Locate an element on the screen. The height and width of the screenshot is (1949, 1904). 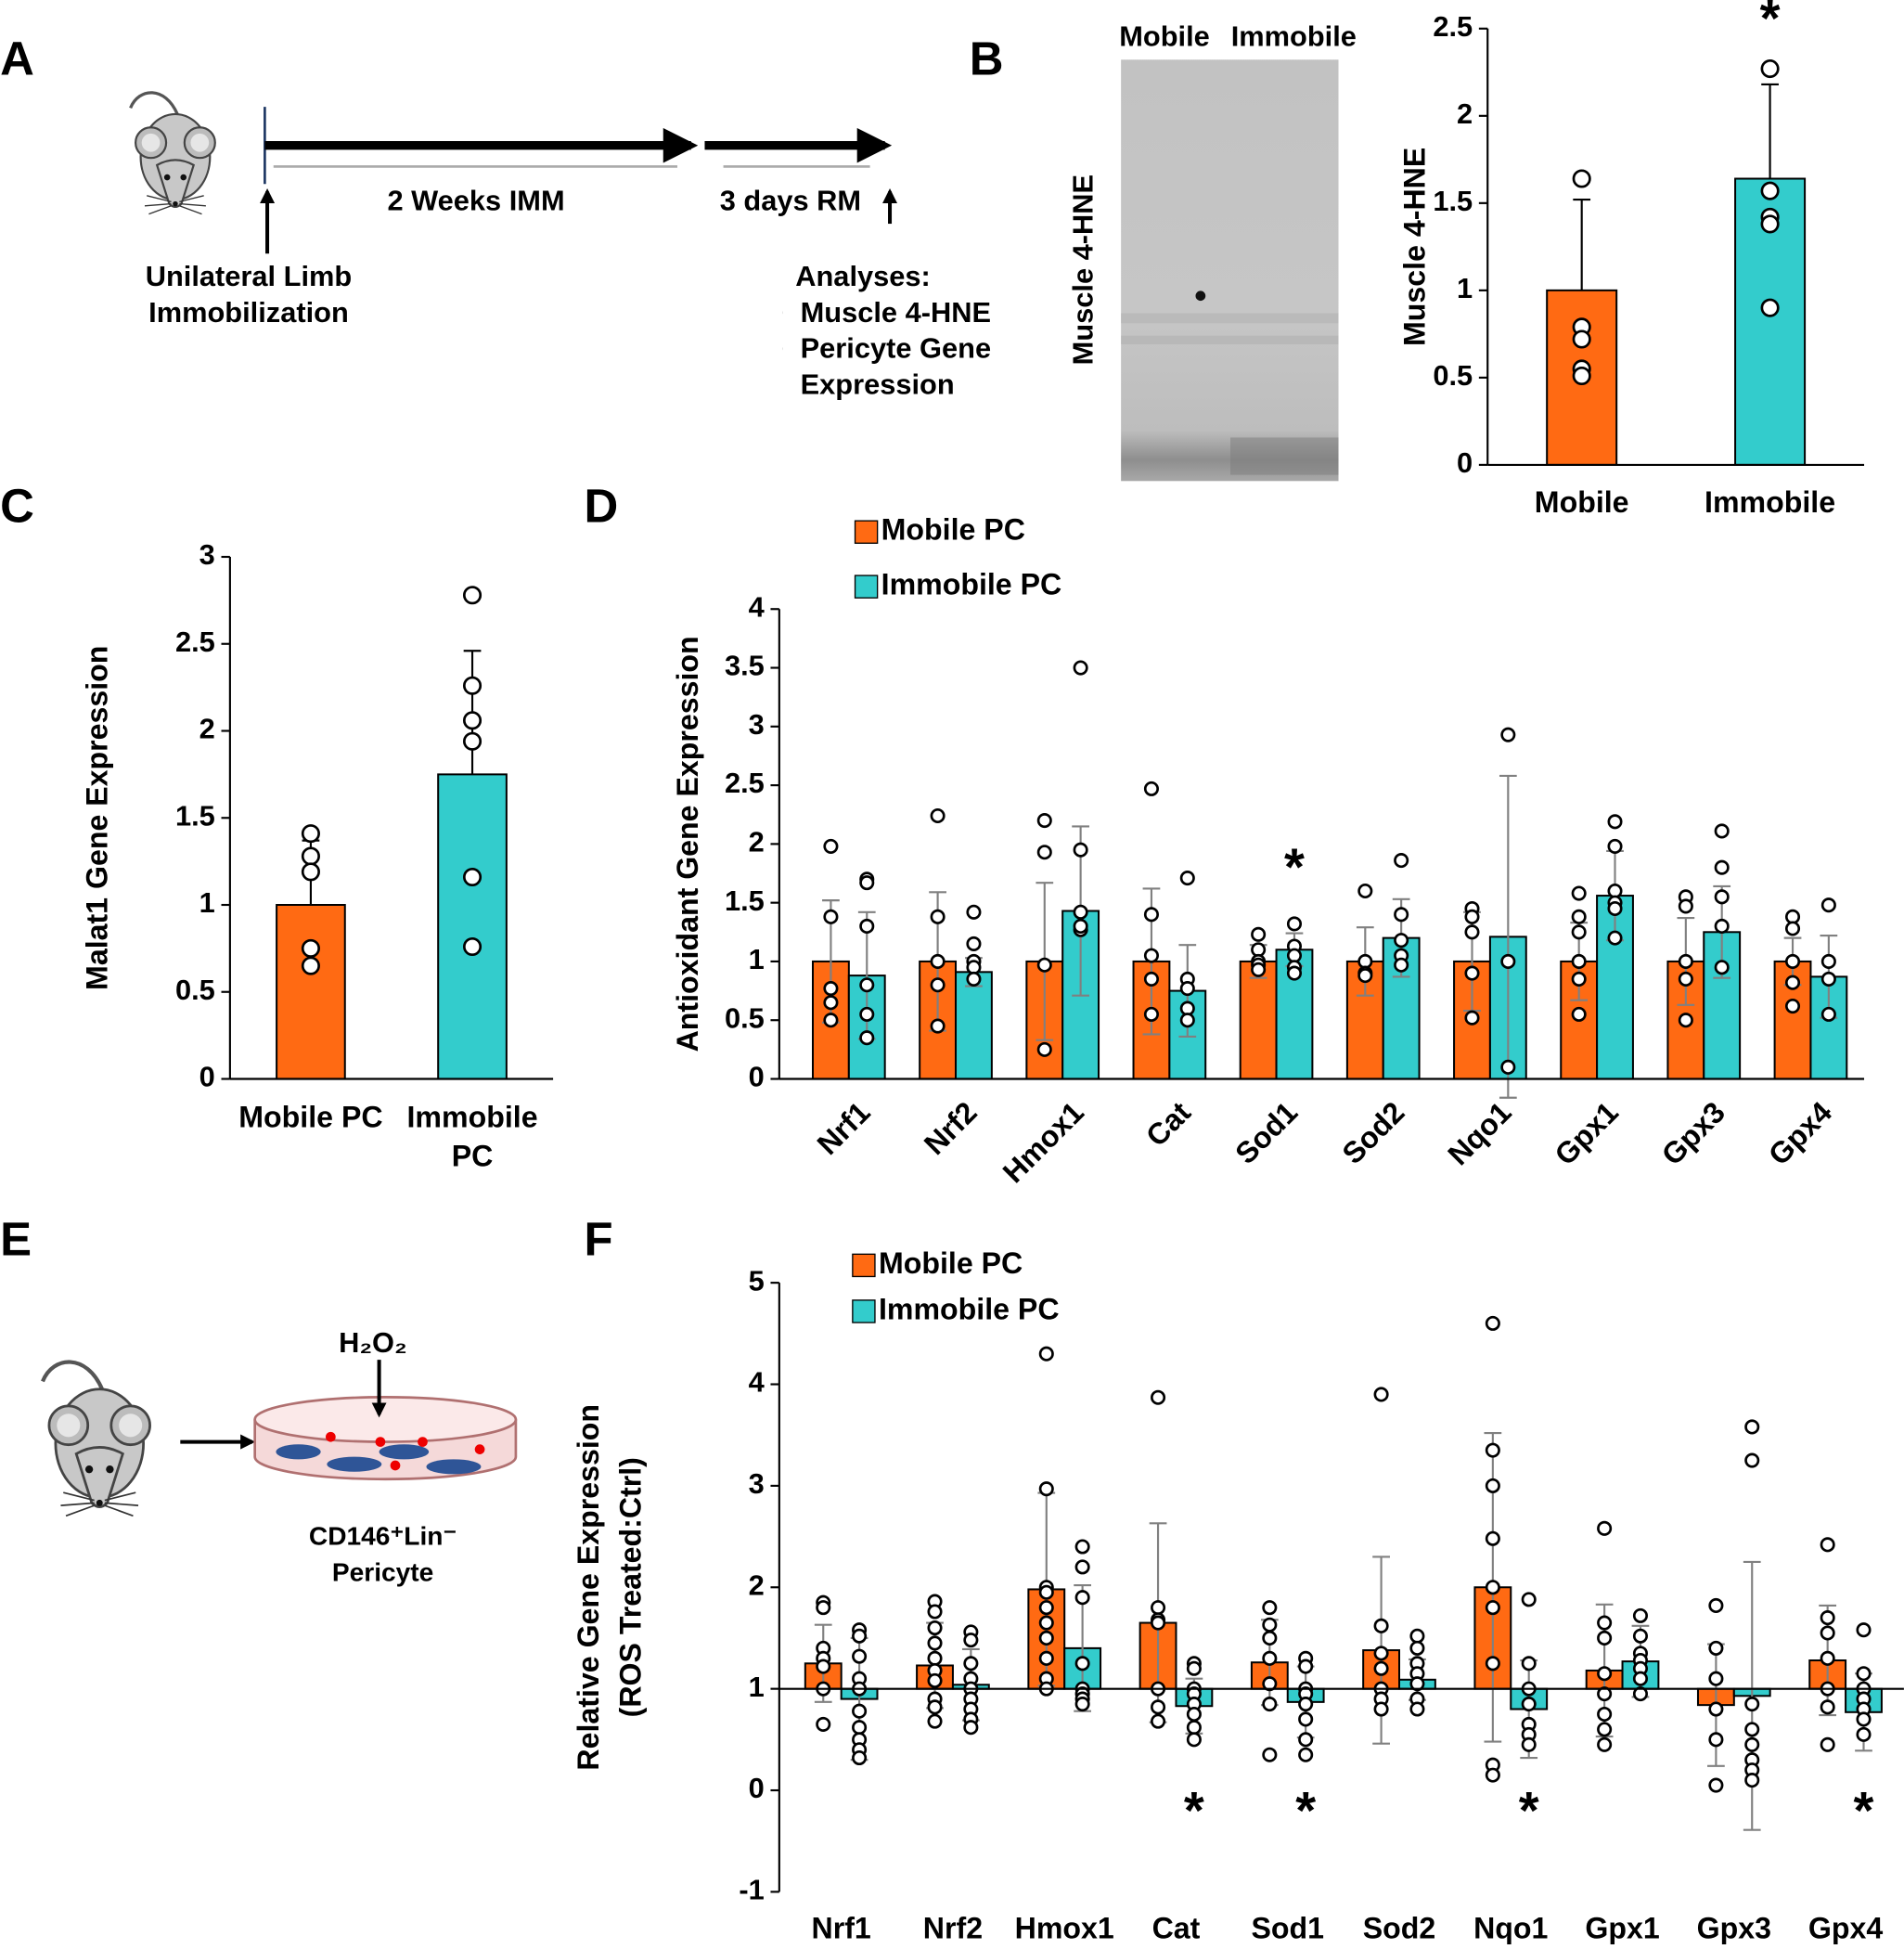
mouse-icon is located at coordinates (172, 153).